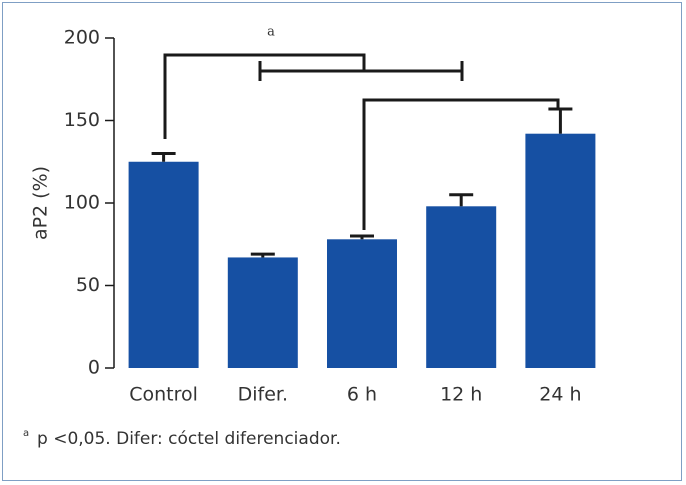  Describe the element at coordinates (94, 368) in the screenshot. I see `y-tick-label: 0` at that location.